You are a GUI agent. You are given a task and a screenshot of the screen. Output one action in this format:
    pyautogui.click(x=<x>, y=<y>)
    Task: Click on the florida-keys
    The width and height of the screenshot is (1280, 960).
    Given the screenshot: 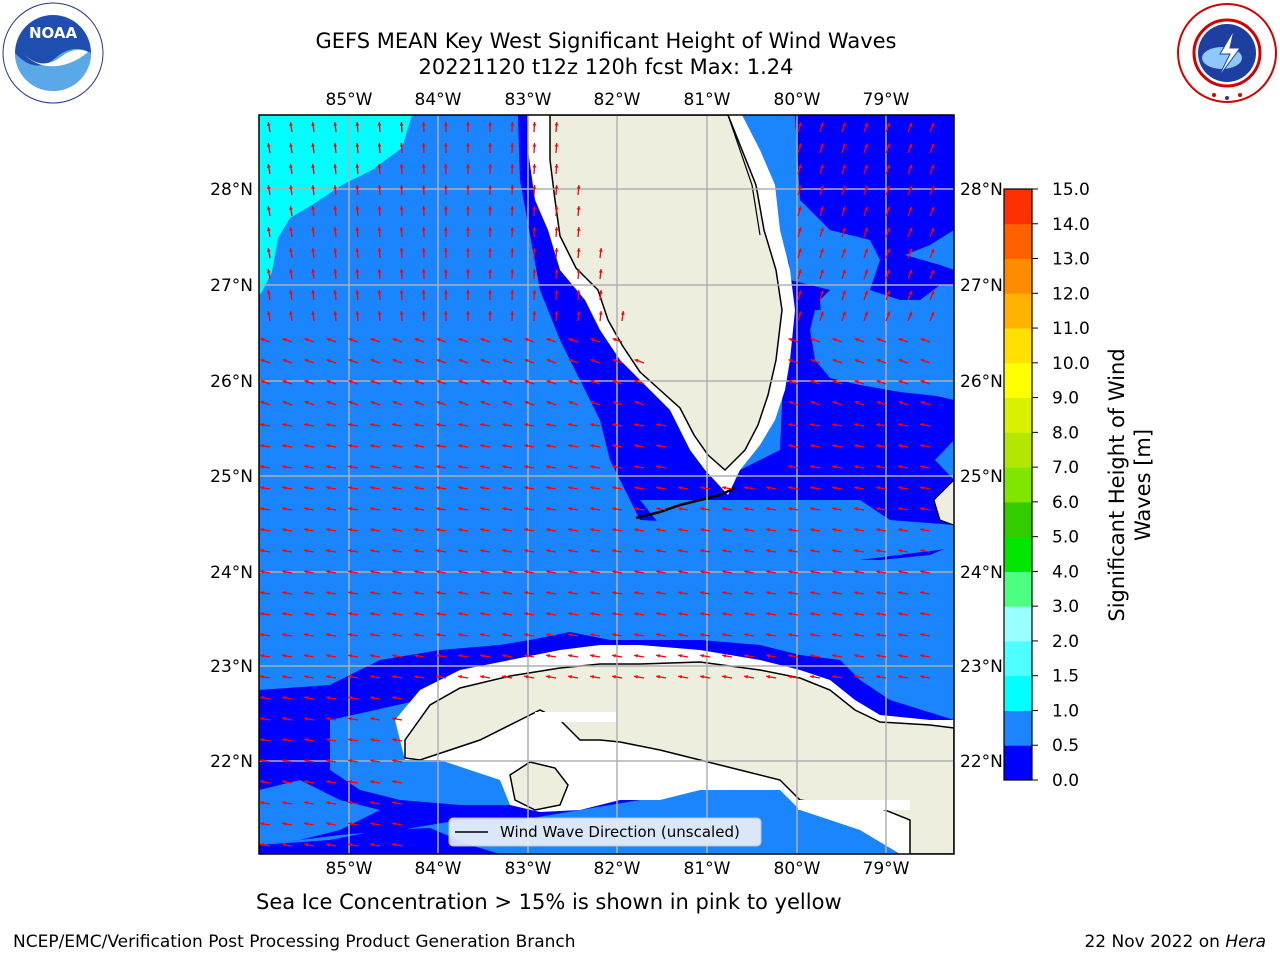 What is the action you would take?
    pyautogui.click(x=685, y=503)
    